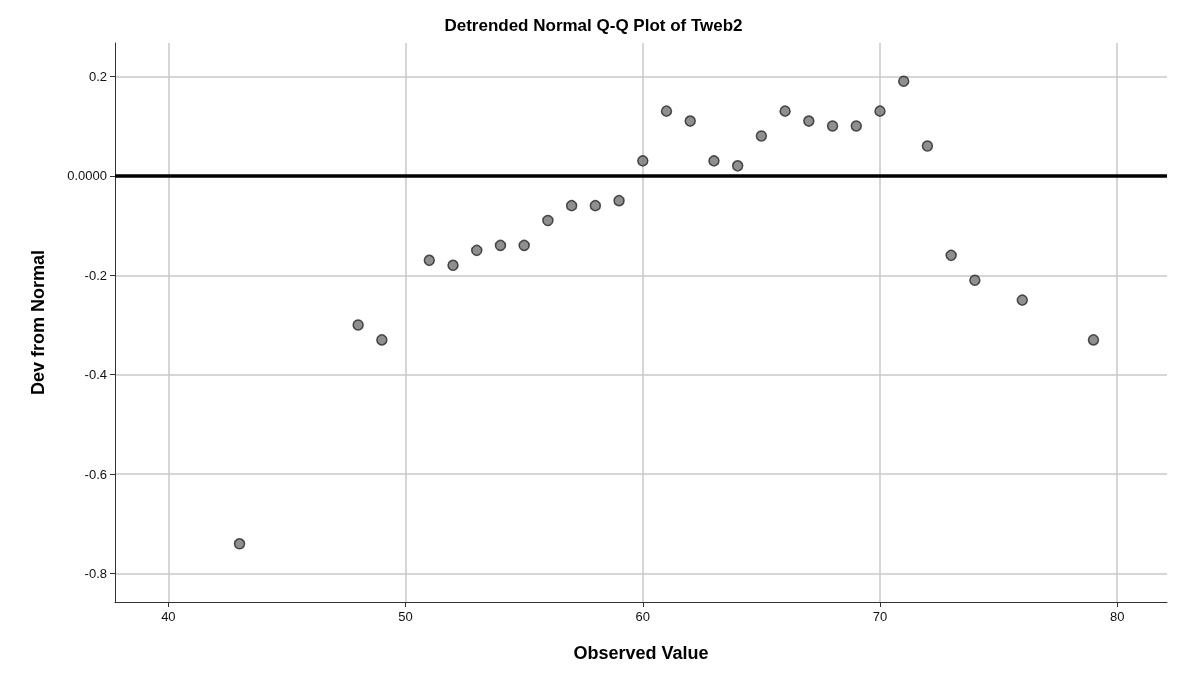  Describe the element at coordinates (641, 653) in the screenshot. I see `x-axis-title: Observed Value` at that location.